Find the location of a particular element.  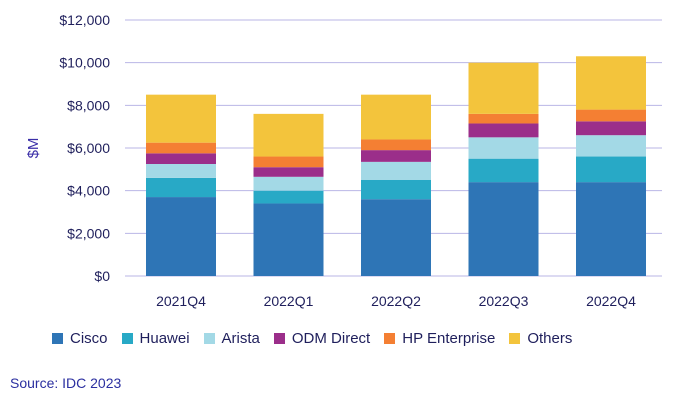

x-tick-label: 2022Q1 is located at coordinates (289, 301).